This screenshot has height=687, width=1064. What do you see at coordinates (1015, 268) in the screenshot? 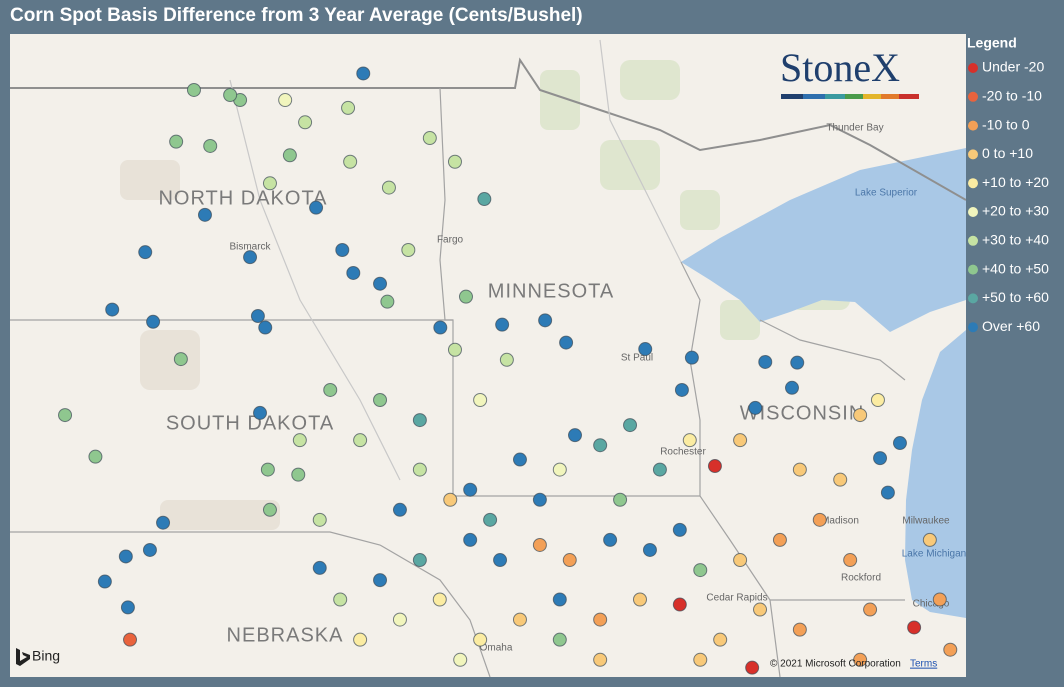
I see `legend-label: +40 to +50` at bounding box center [1015, 268].